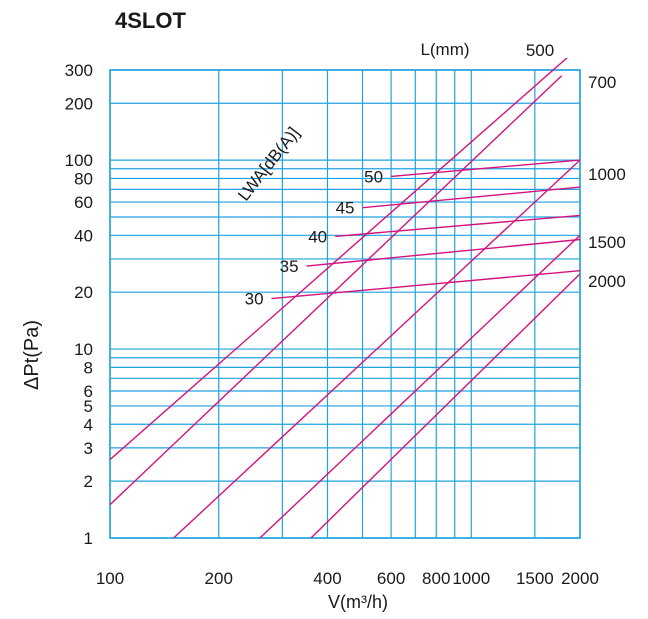 This screenshot has height=619, width=648. What do you see at coordinates (83, 202) in the screenshot?
I see `y-tick-label: 60` at bounding box center [83, 202].